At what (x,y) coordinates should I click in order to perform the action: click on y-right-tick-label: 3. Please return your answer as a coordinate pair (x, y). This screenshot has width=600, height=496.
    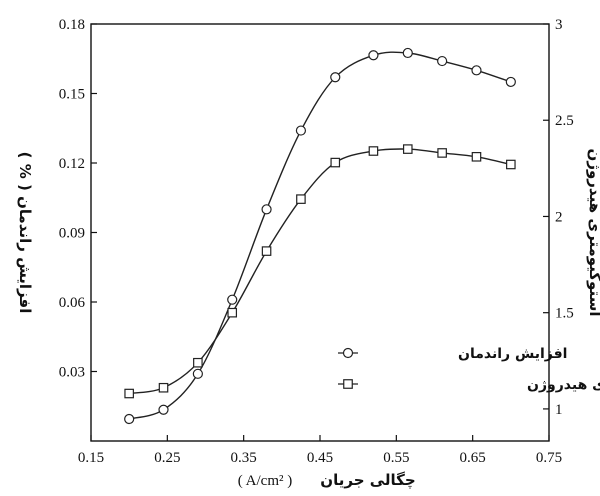
    Looking at the image, I should click on (559, 25).